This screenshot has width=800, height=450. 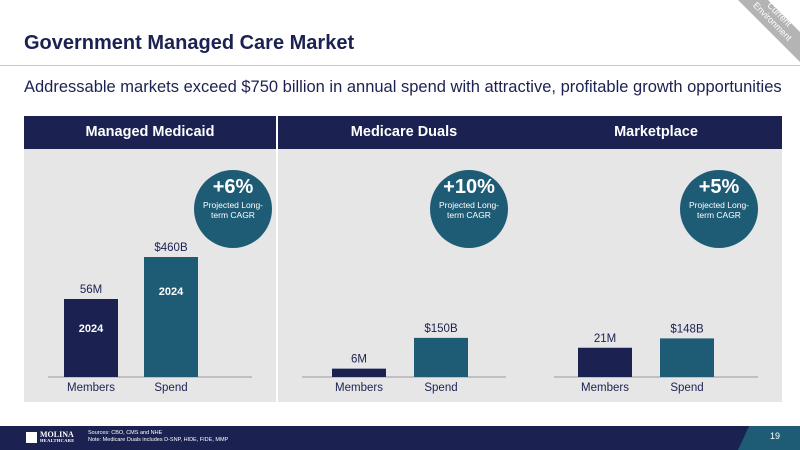 What do you see at coordinates (605, 339) in the screenshot?
I see `data-label-members: 21M` at bounding box center [605, 339].